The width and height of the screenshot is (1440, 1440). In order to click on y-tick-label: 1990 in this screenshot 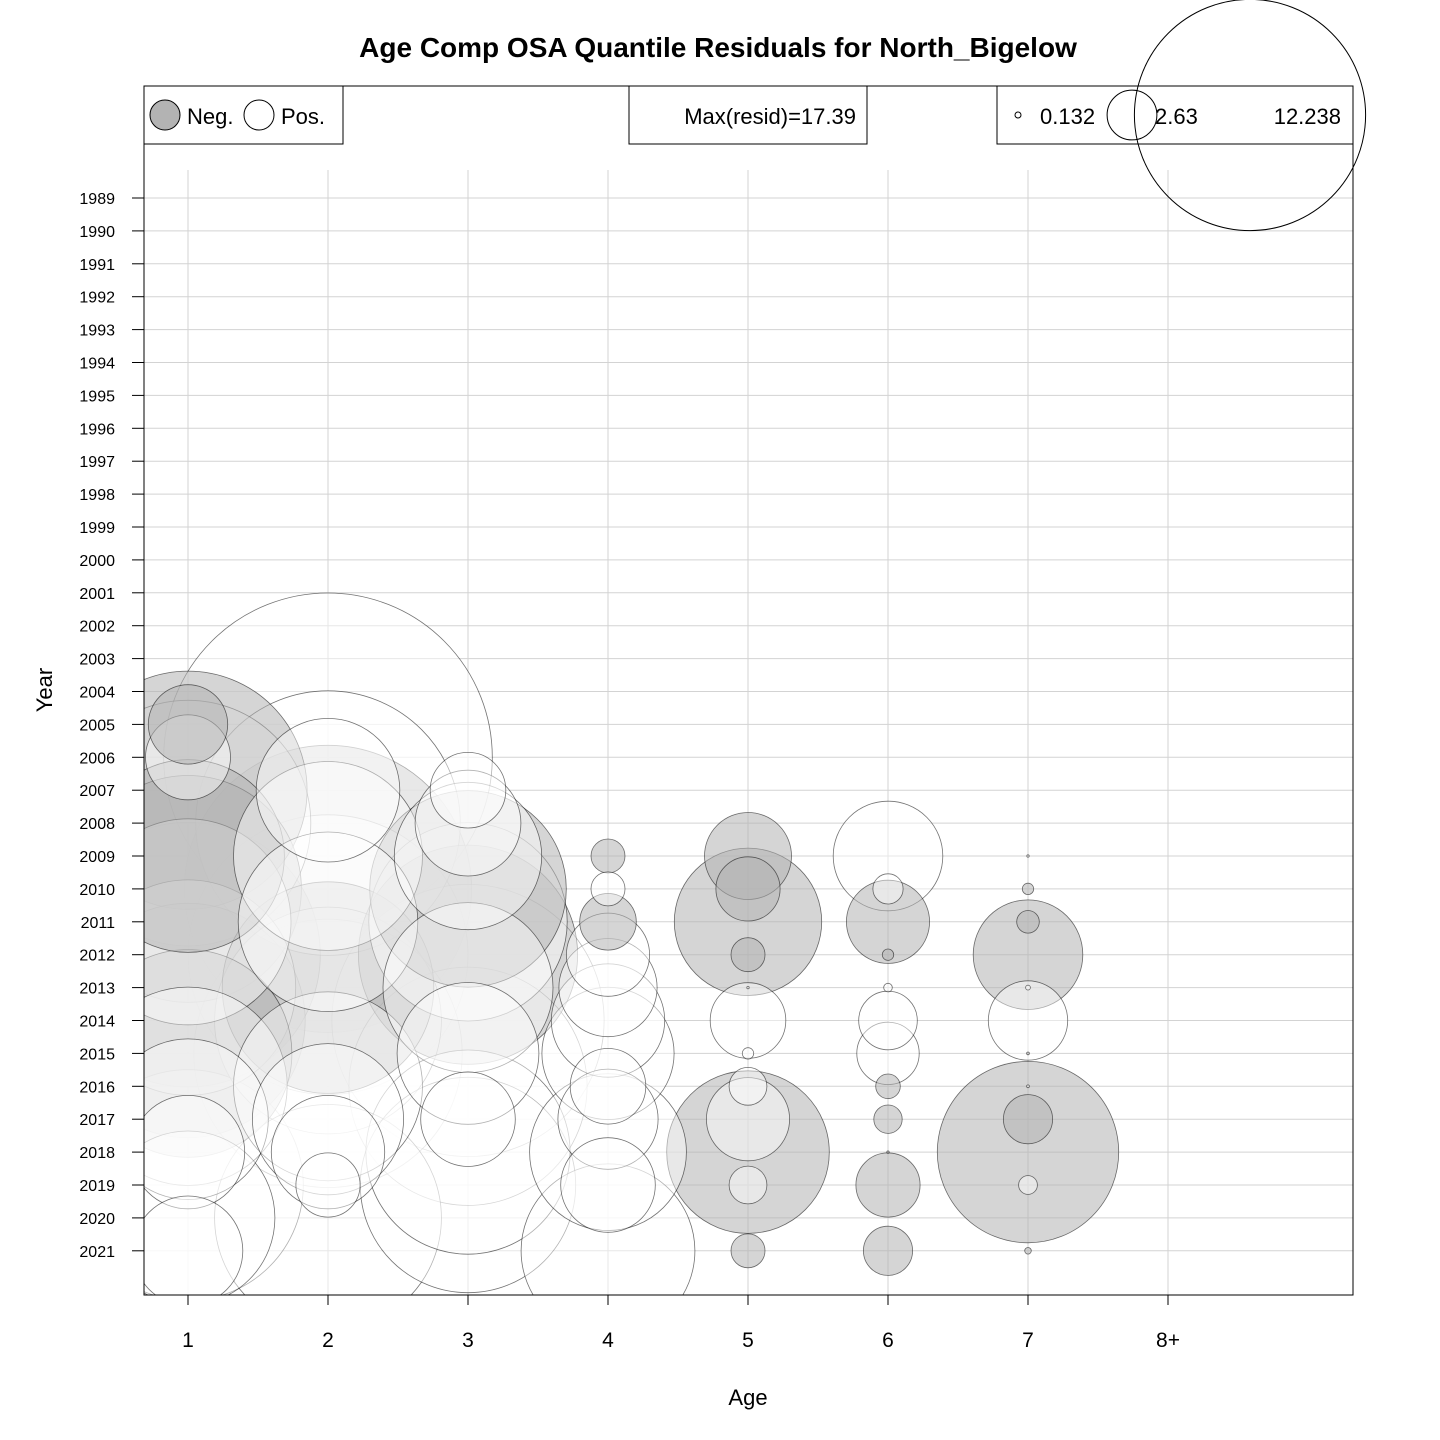, I will do `click(97, 232)`.